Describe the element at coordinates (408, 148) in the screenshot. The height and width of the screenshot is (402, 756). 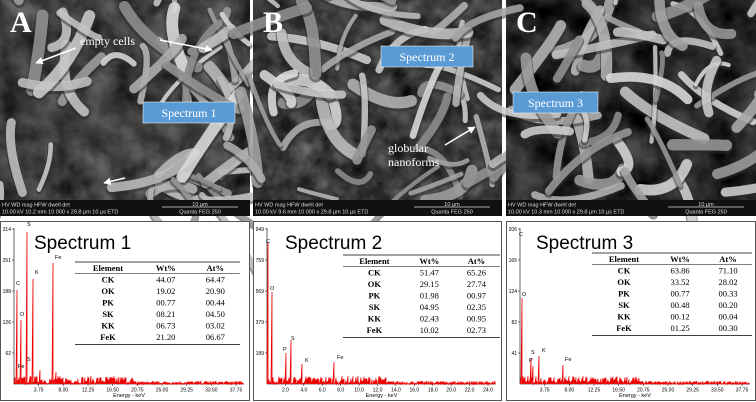
I see `annotation: globular` at that location.